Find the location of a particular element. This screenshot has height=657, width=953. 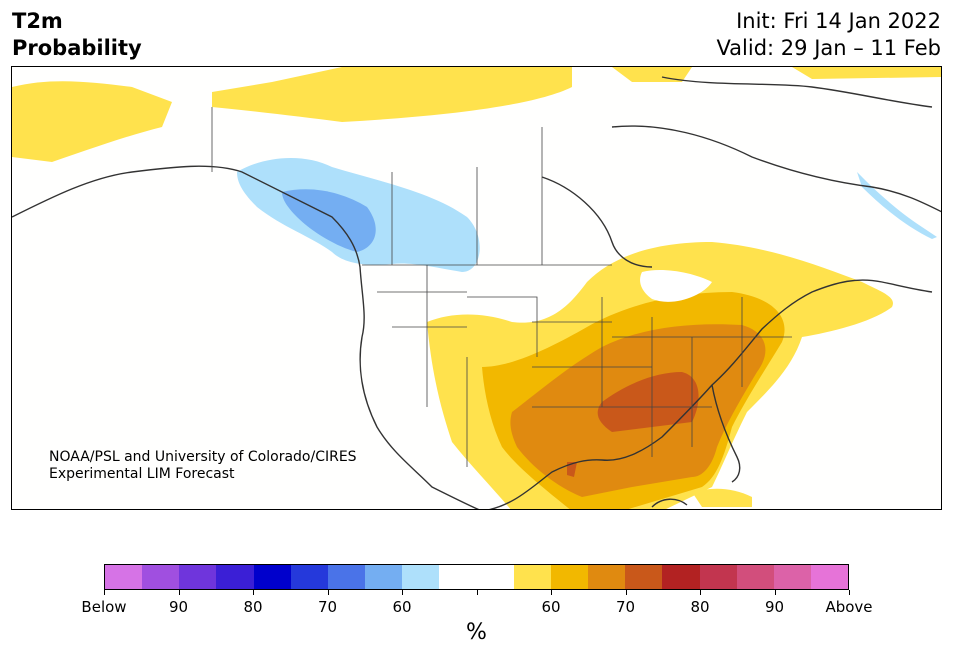

region-above-60-great-lakes-gap is located at coordinates (676, 286).